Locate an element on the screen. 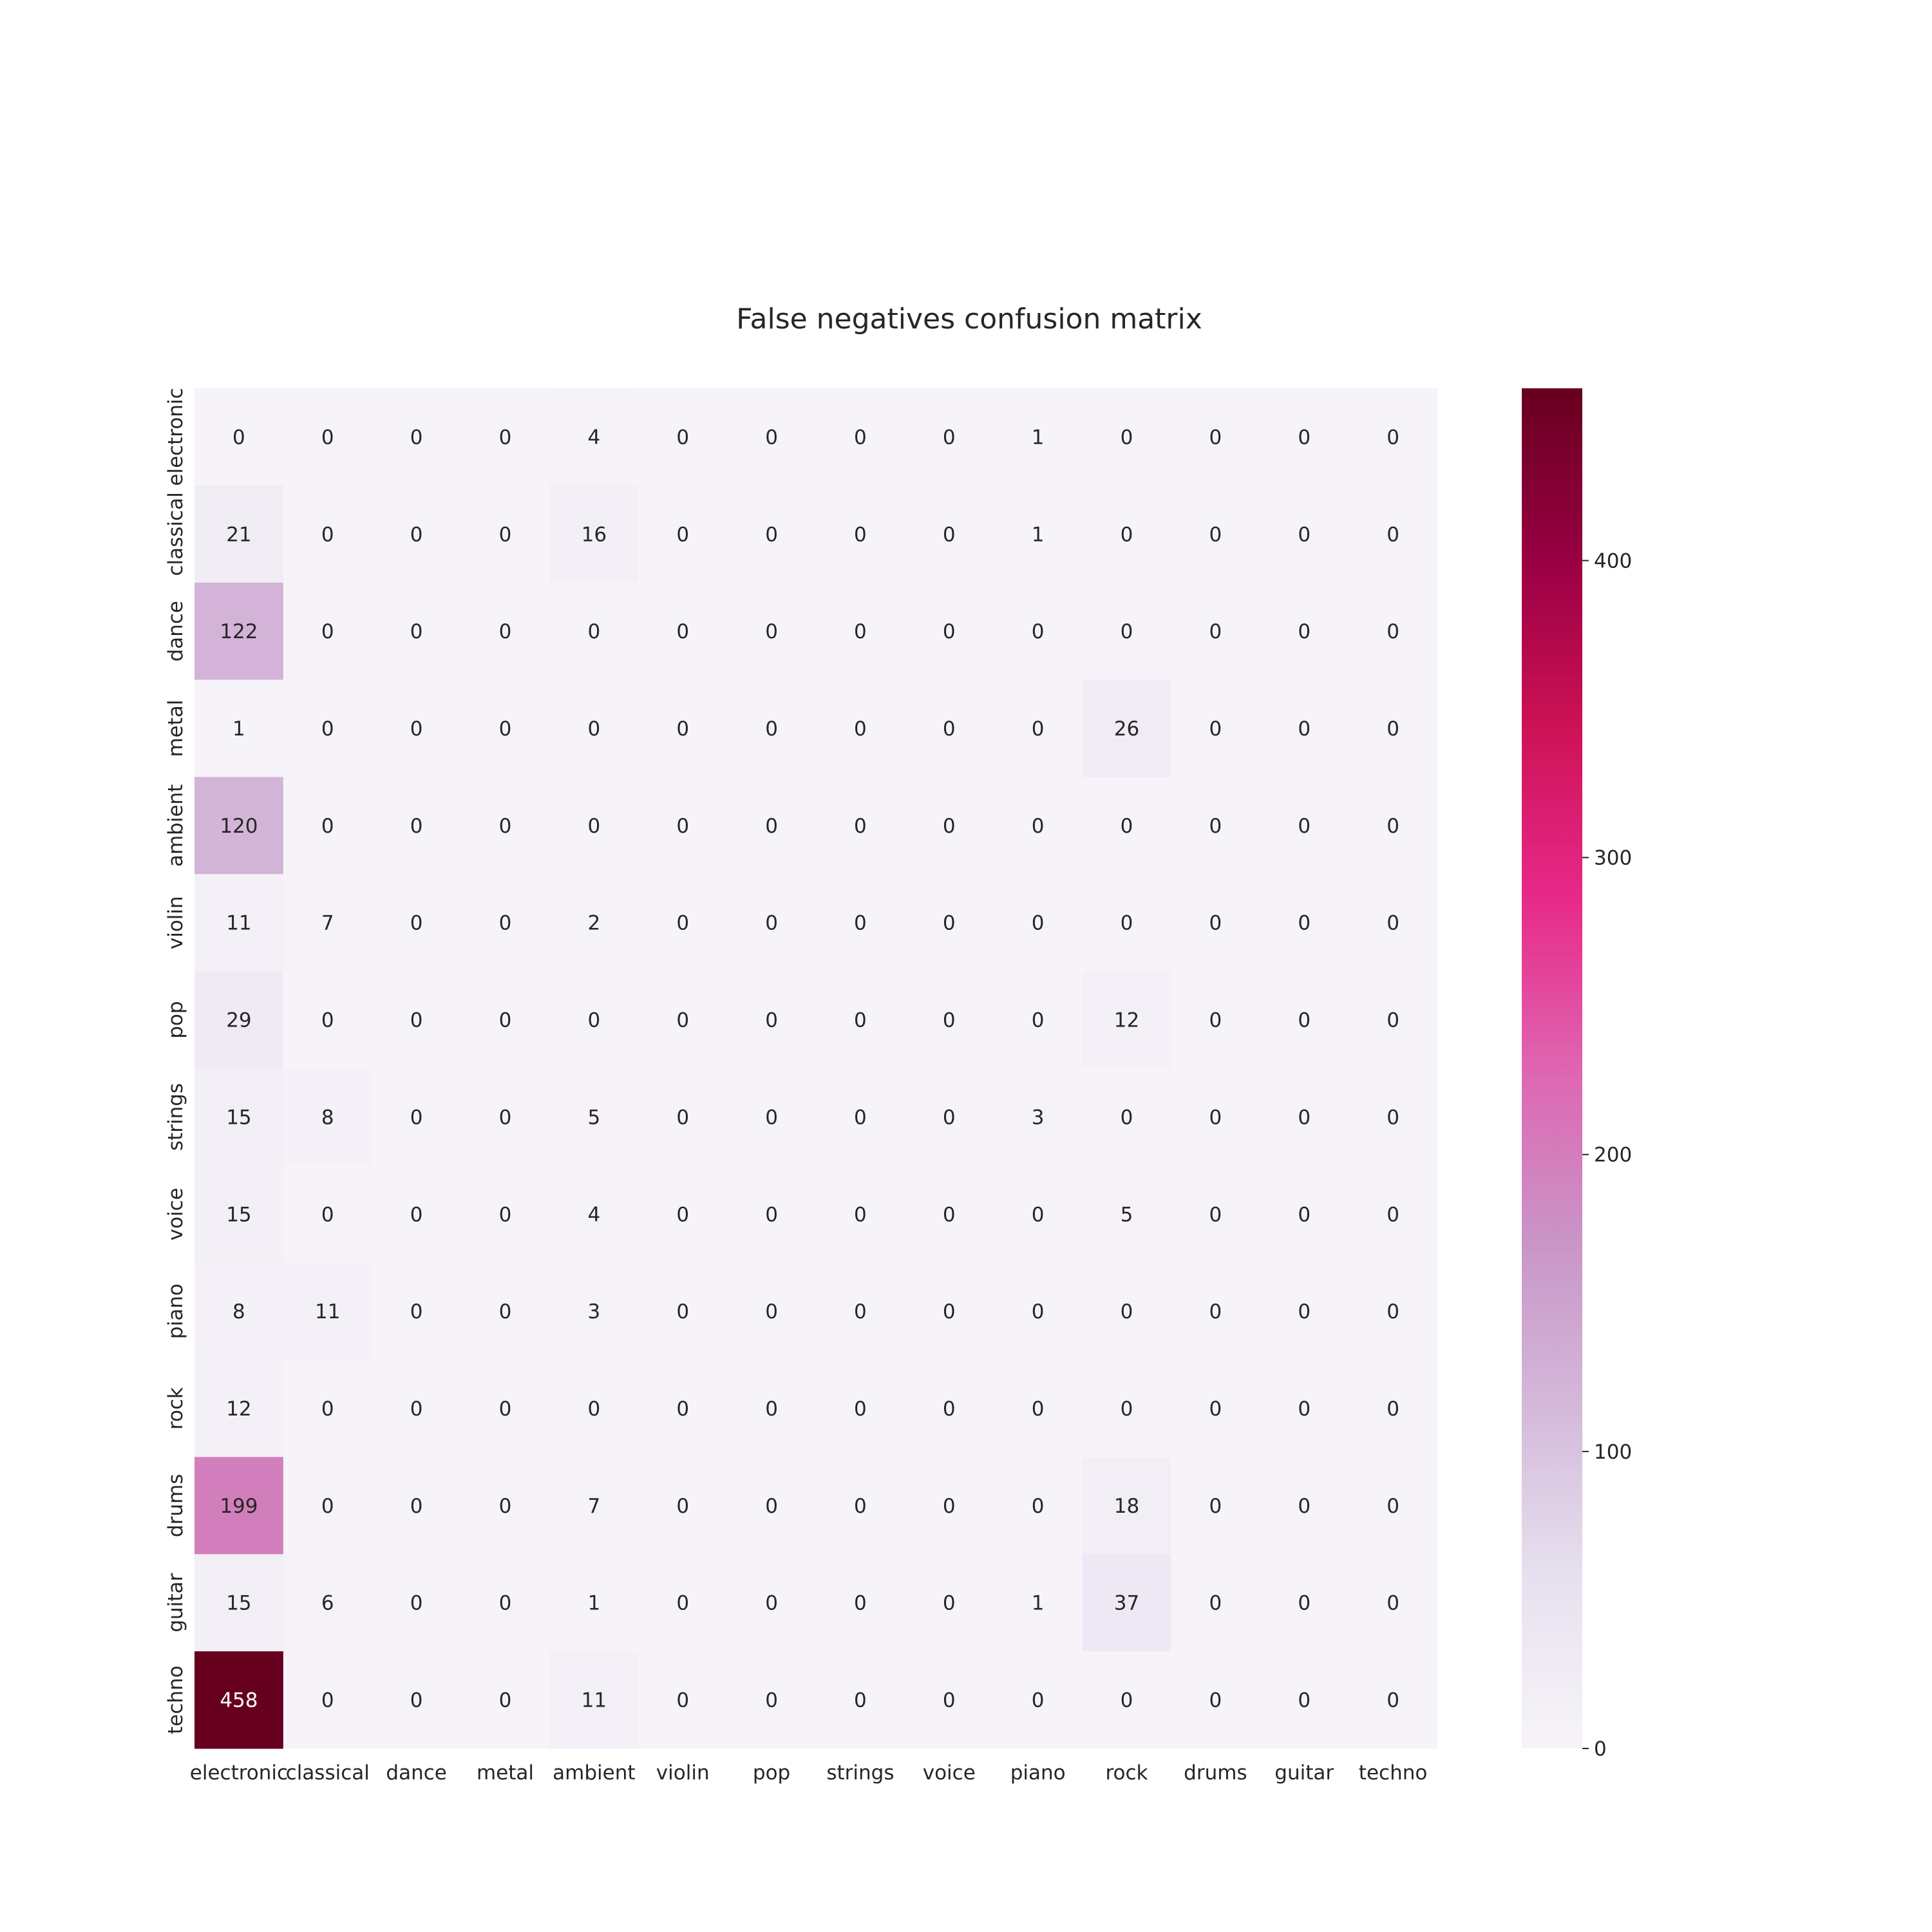 The image size is (1932, 1932). y-tick-label: voice is located at coordinates (175, 1214).